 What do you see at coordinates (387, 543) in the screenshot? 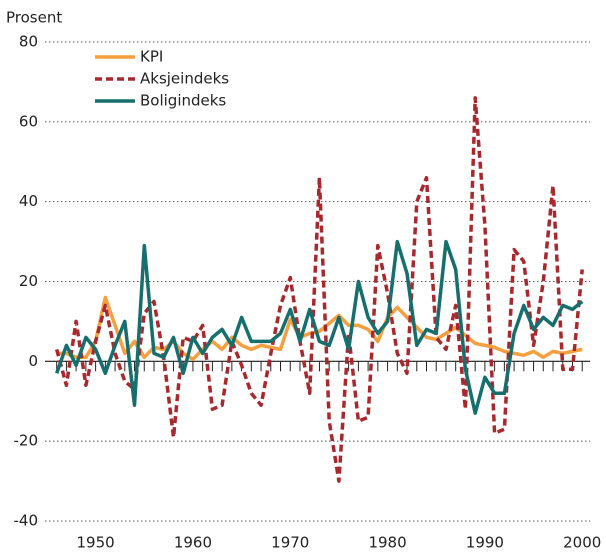
I see `x-tick-label: 1980` at bounding box center [387, 543].